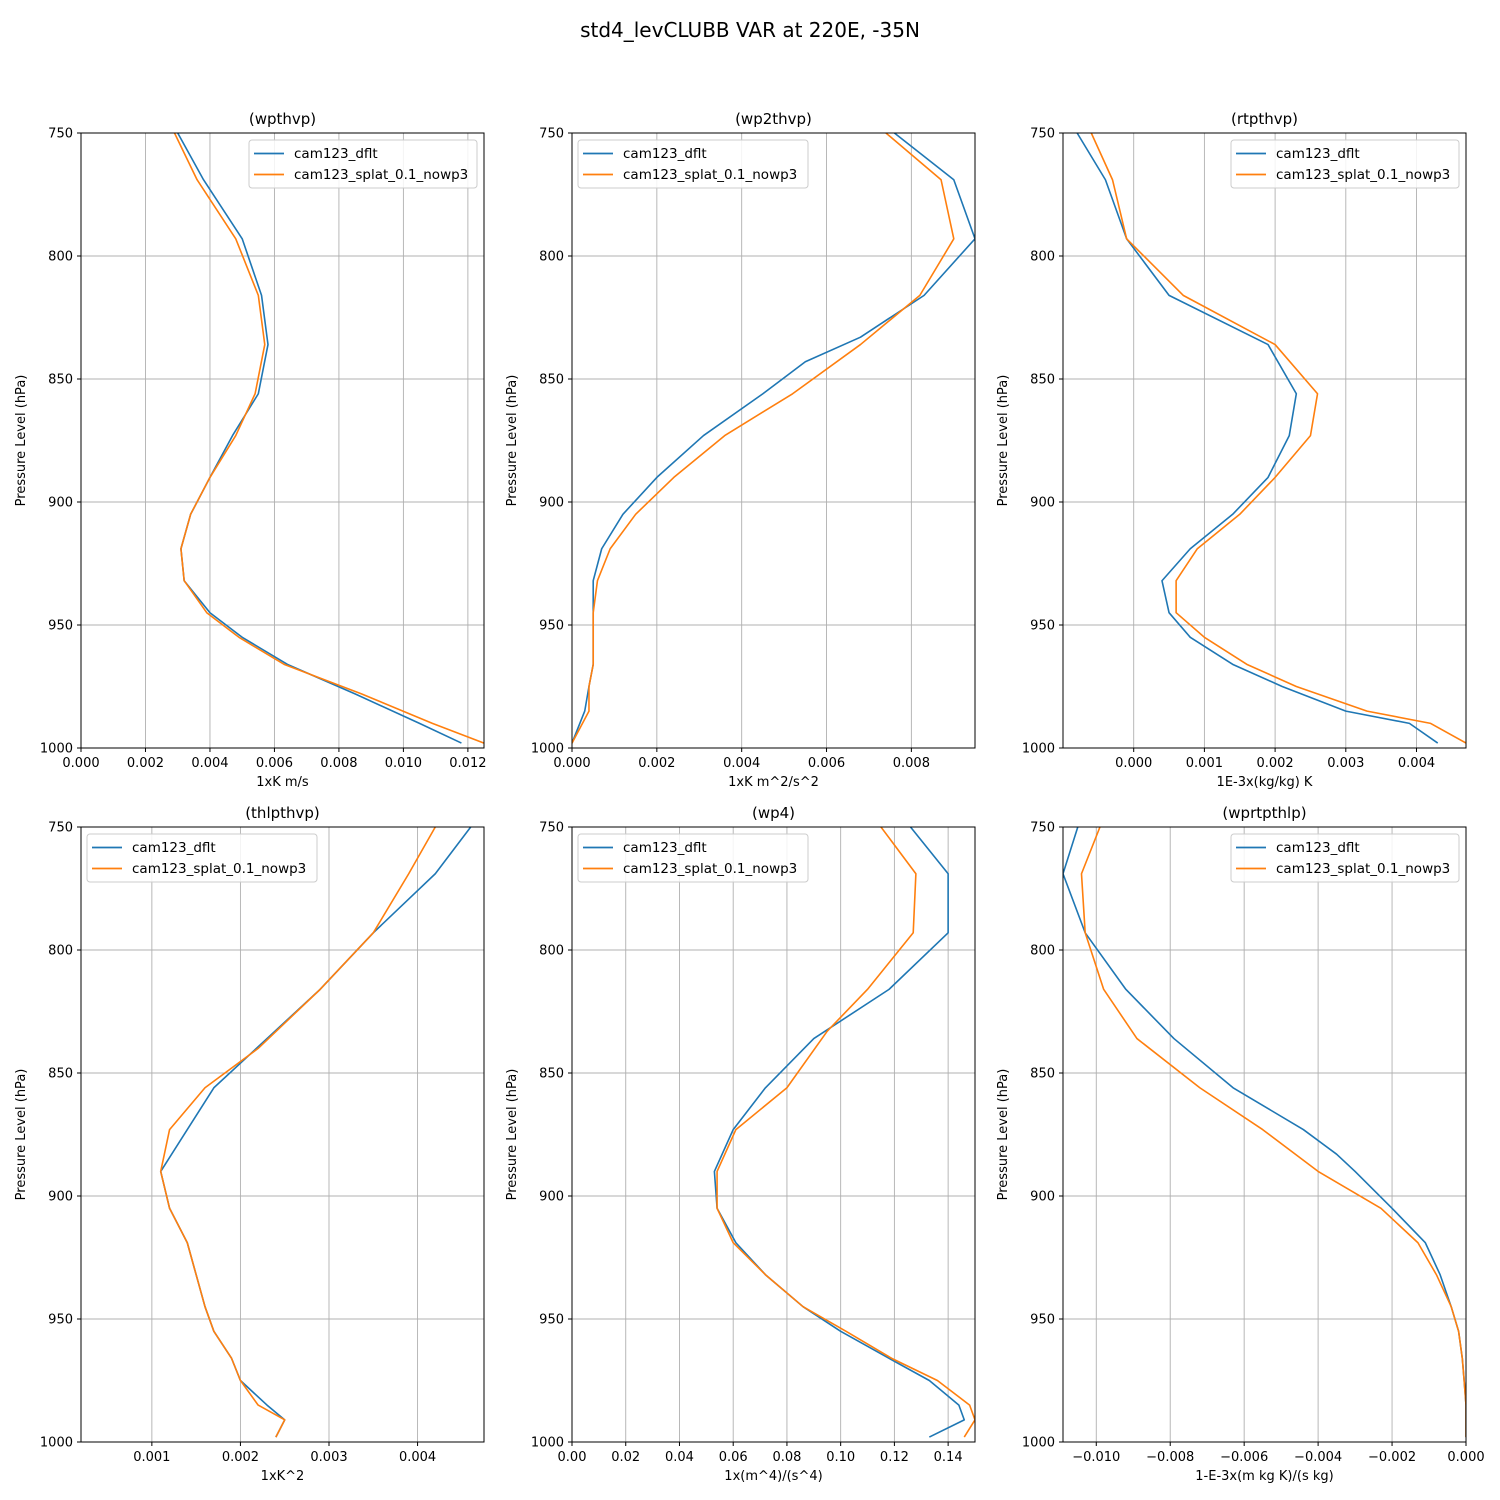 The image size is (1500, 1500). I want to click on x-tick-label: 0.10, so click(840, 1457).